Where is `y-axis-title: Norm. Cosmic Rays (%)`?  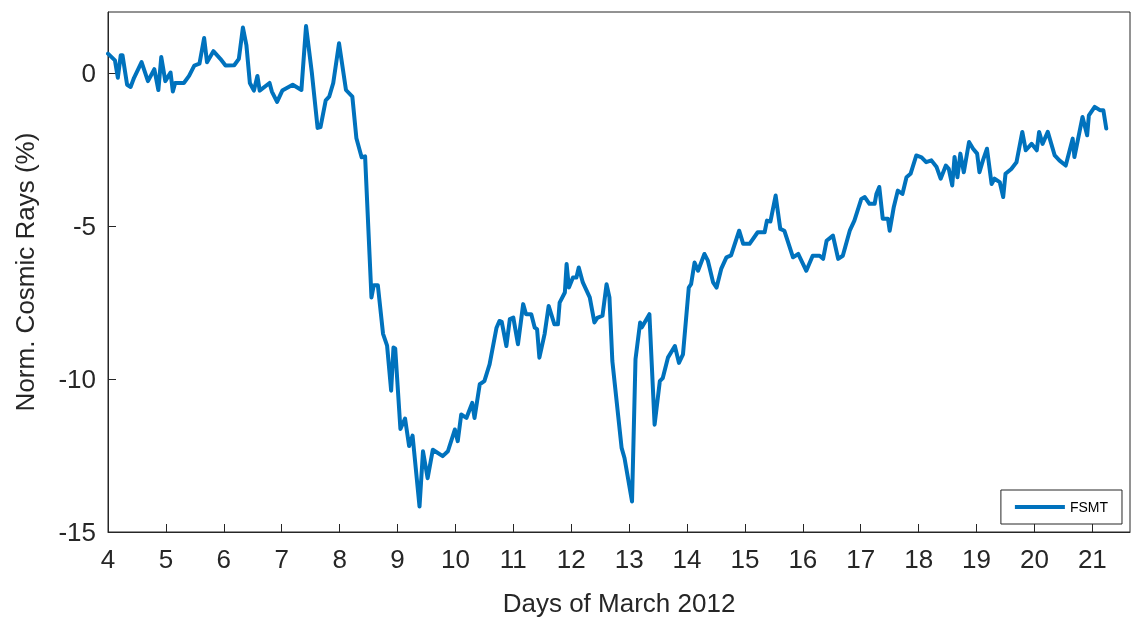
y-axis-title: Norm. Cosmic Rays (%) is located at coordinates (25, 272).